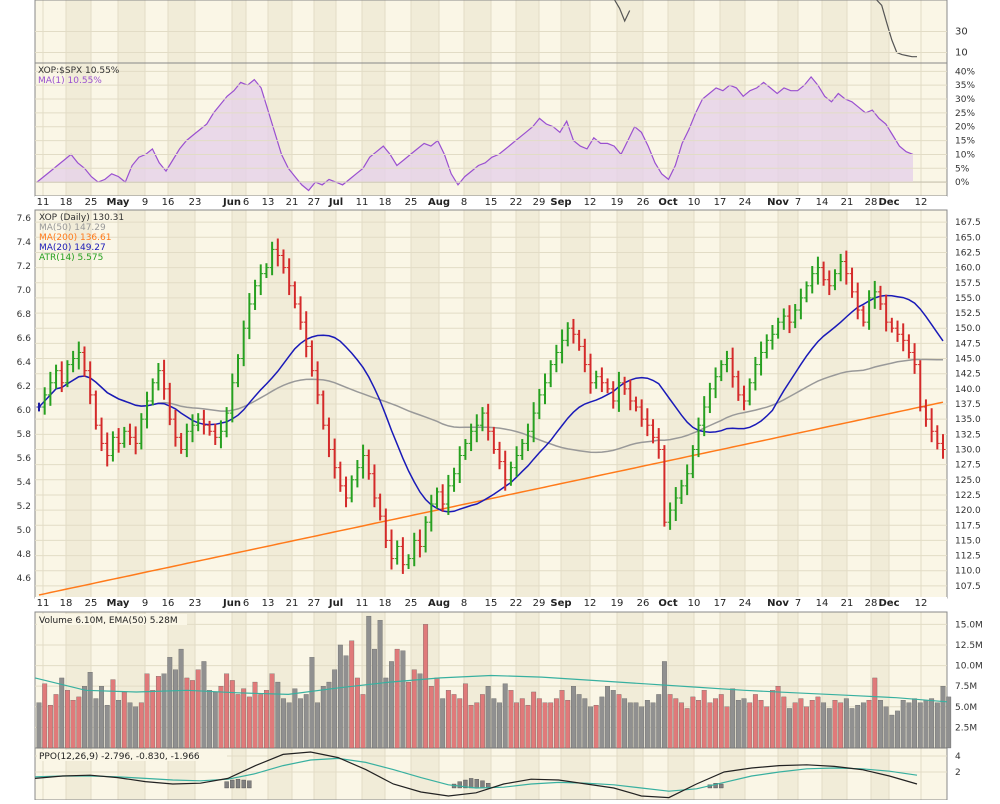  What do you see at coordinates (622, 11) in the screenshot?
I see `top-series-line` at bounding box center [622, 11].